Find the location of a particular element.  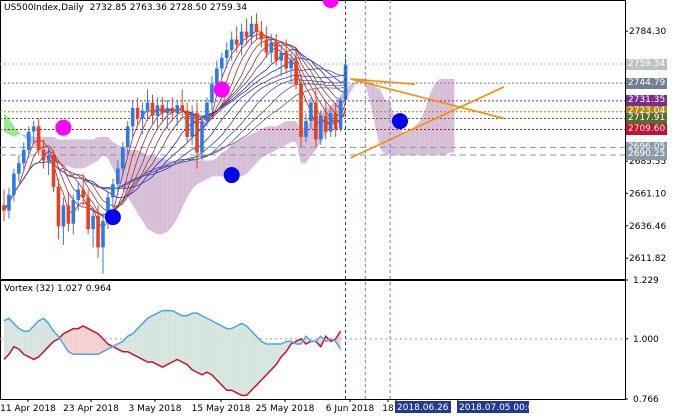

vortex-y-tick-label: 0.766 is located at coordinates (646, 400).